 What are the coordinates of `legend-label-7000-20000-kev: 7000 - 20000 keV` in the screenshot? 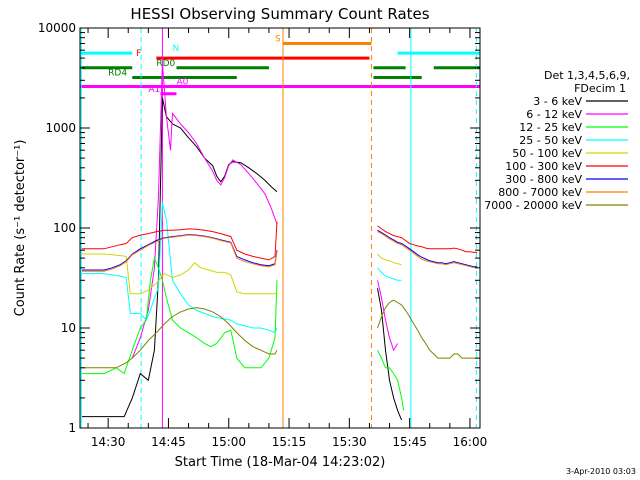 It's located at (533, 205).